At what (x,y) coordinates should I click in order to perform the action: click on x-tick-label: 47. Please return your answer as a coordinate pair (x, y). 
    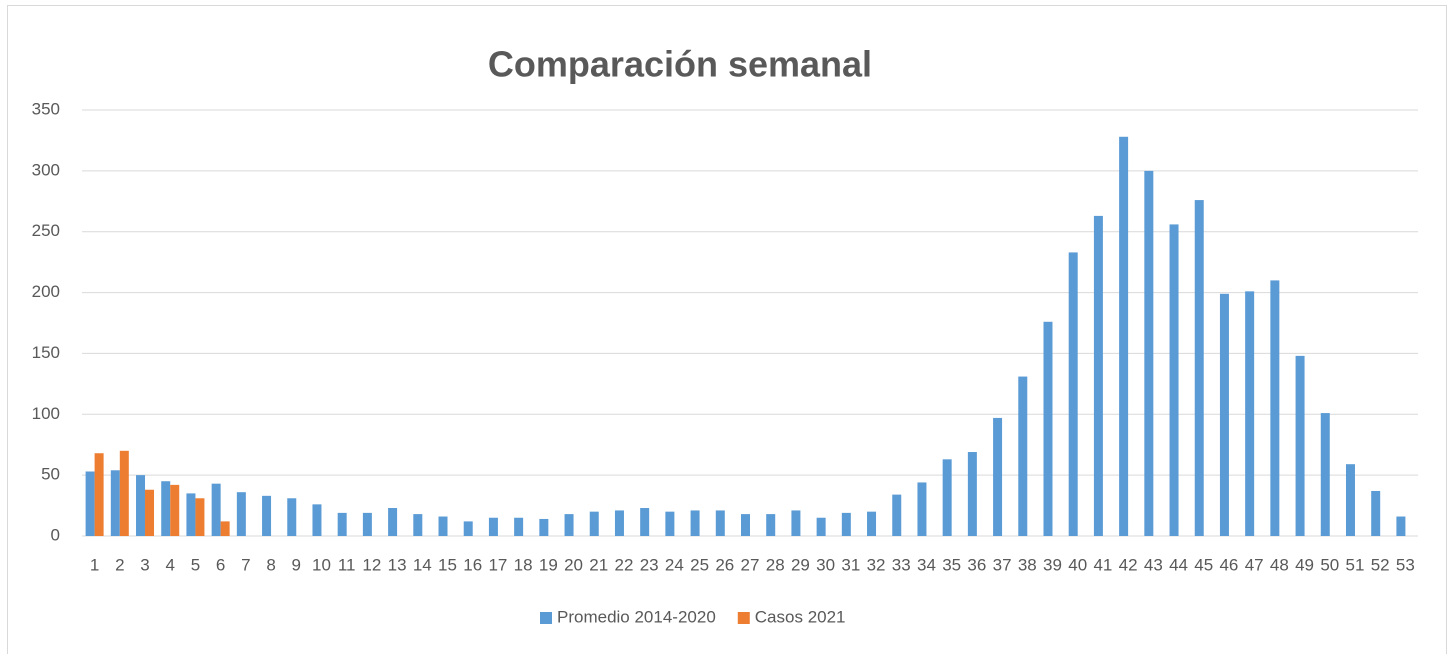
    Looking at the image, I should click on (1254, 564).